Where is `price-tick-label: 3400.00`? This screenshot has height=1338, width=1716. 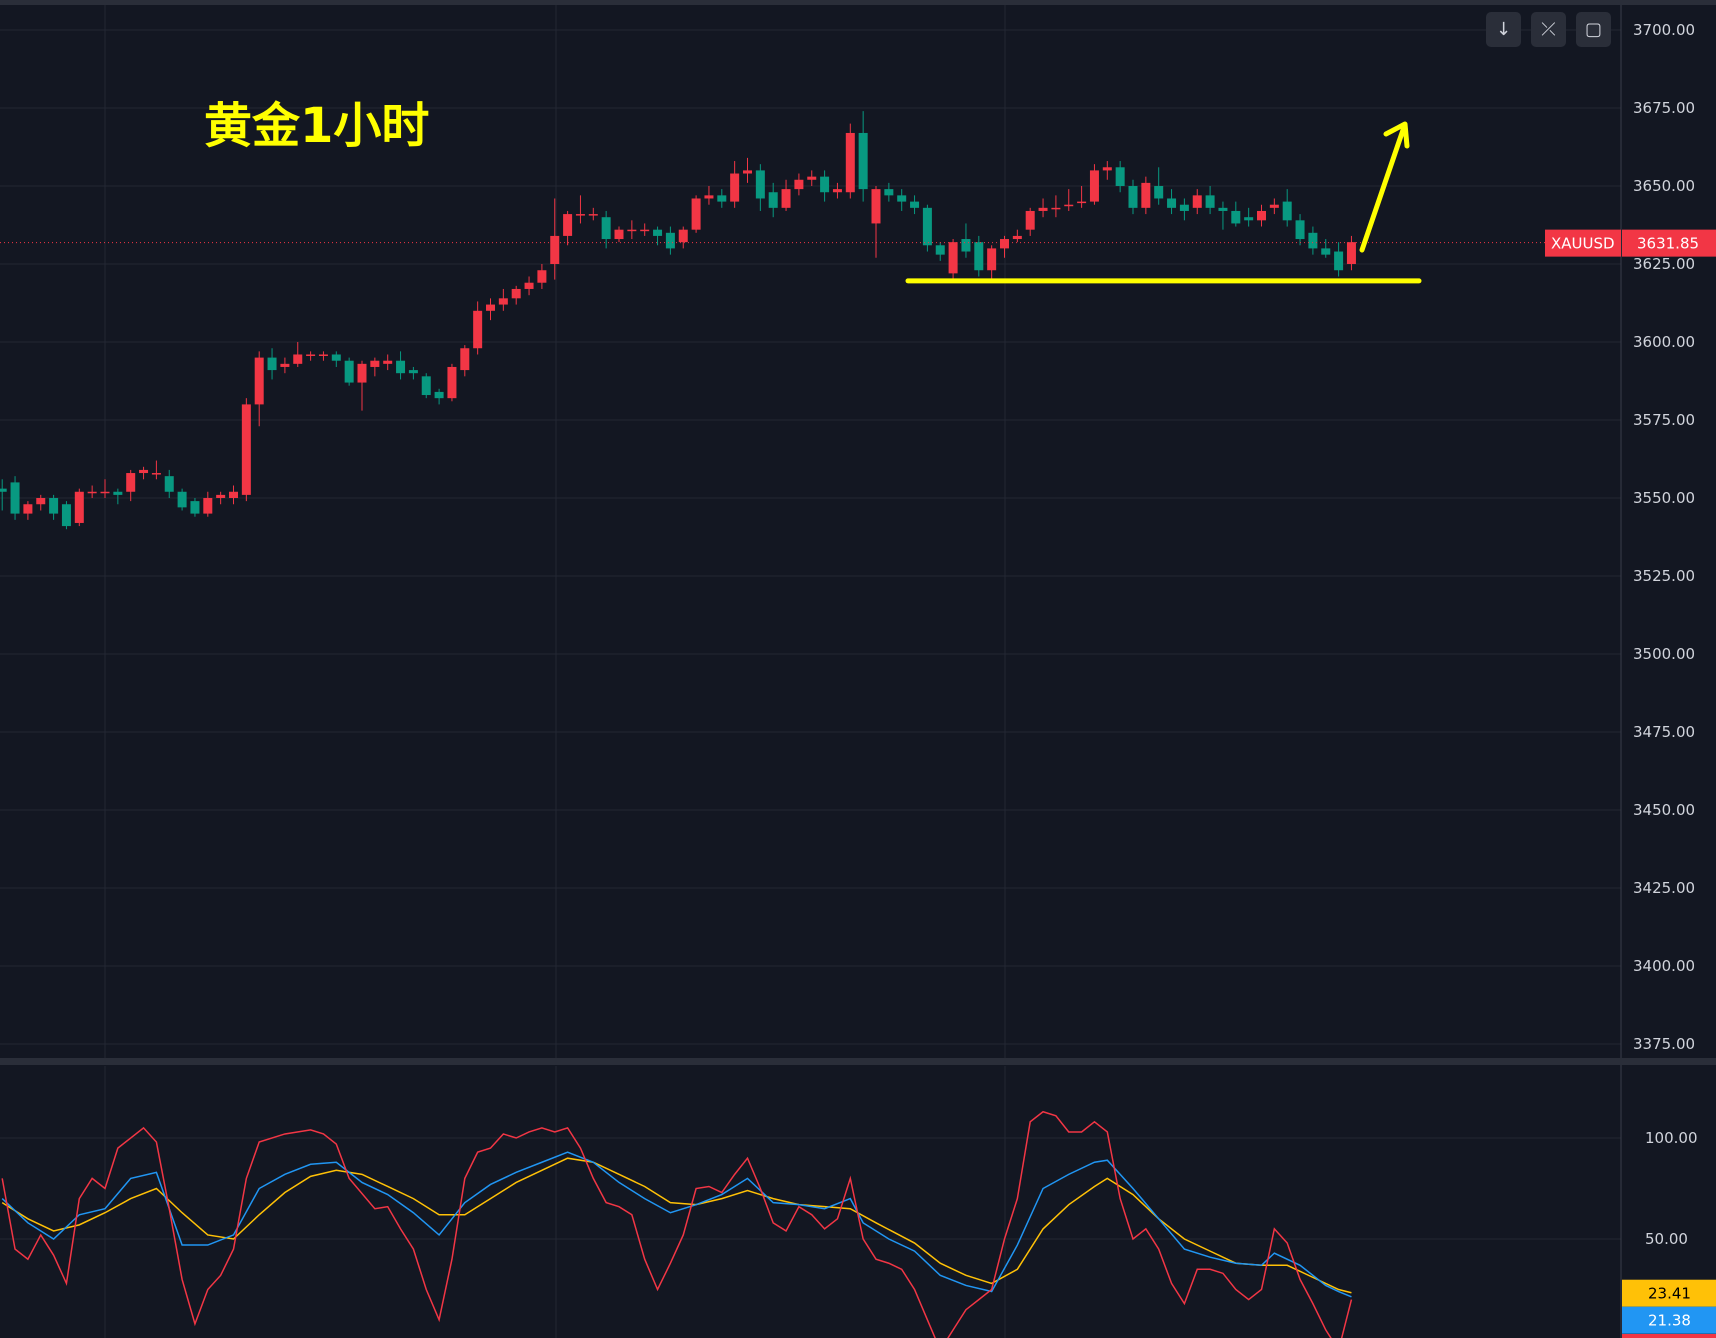 price-tick-label: 3400.00 is located at coordinates (1664, 966).